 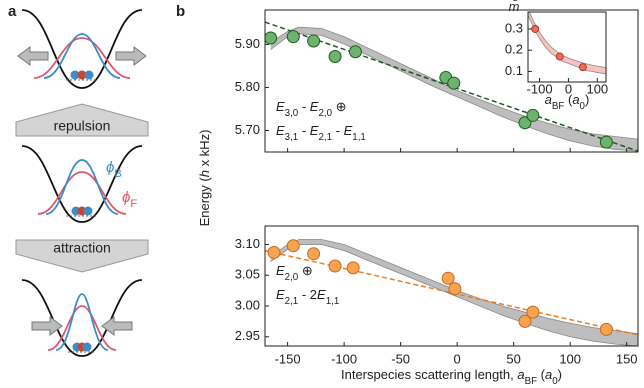 What do you see at coordinates (12, 11) in the screenshot?
I see `panel-label: a` at bounding box center [12, 11].